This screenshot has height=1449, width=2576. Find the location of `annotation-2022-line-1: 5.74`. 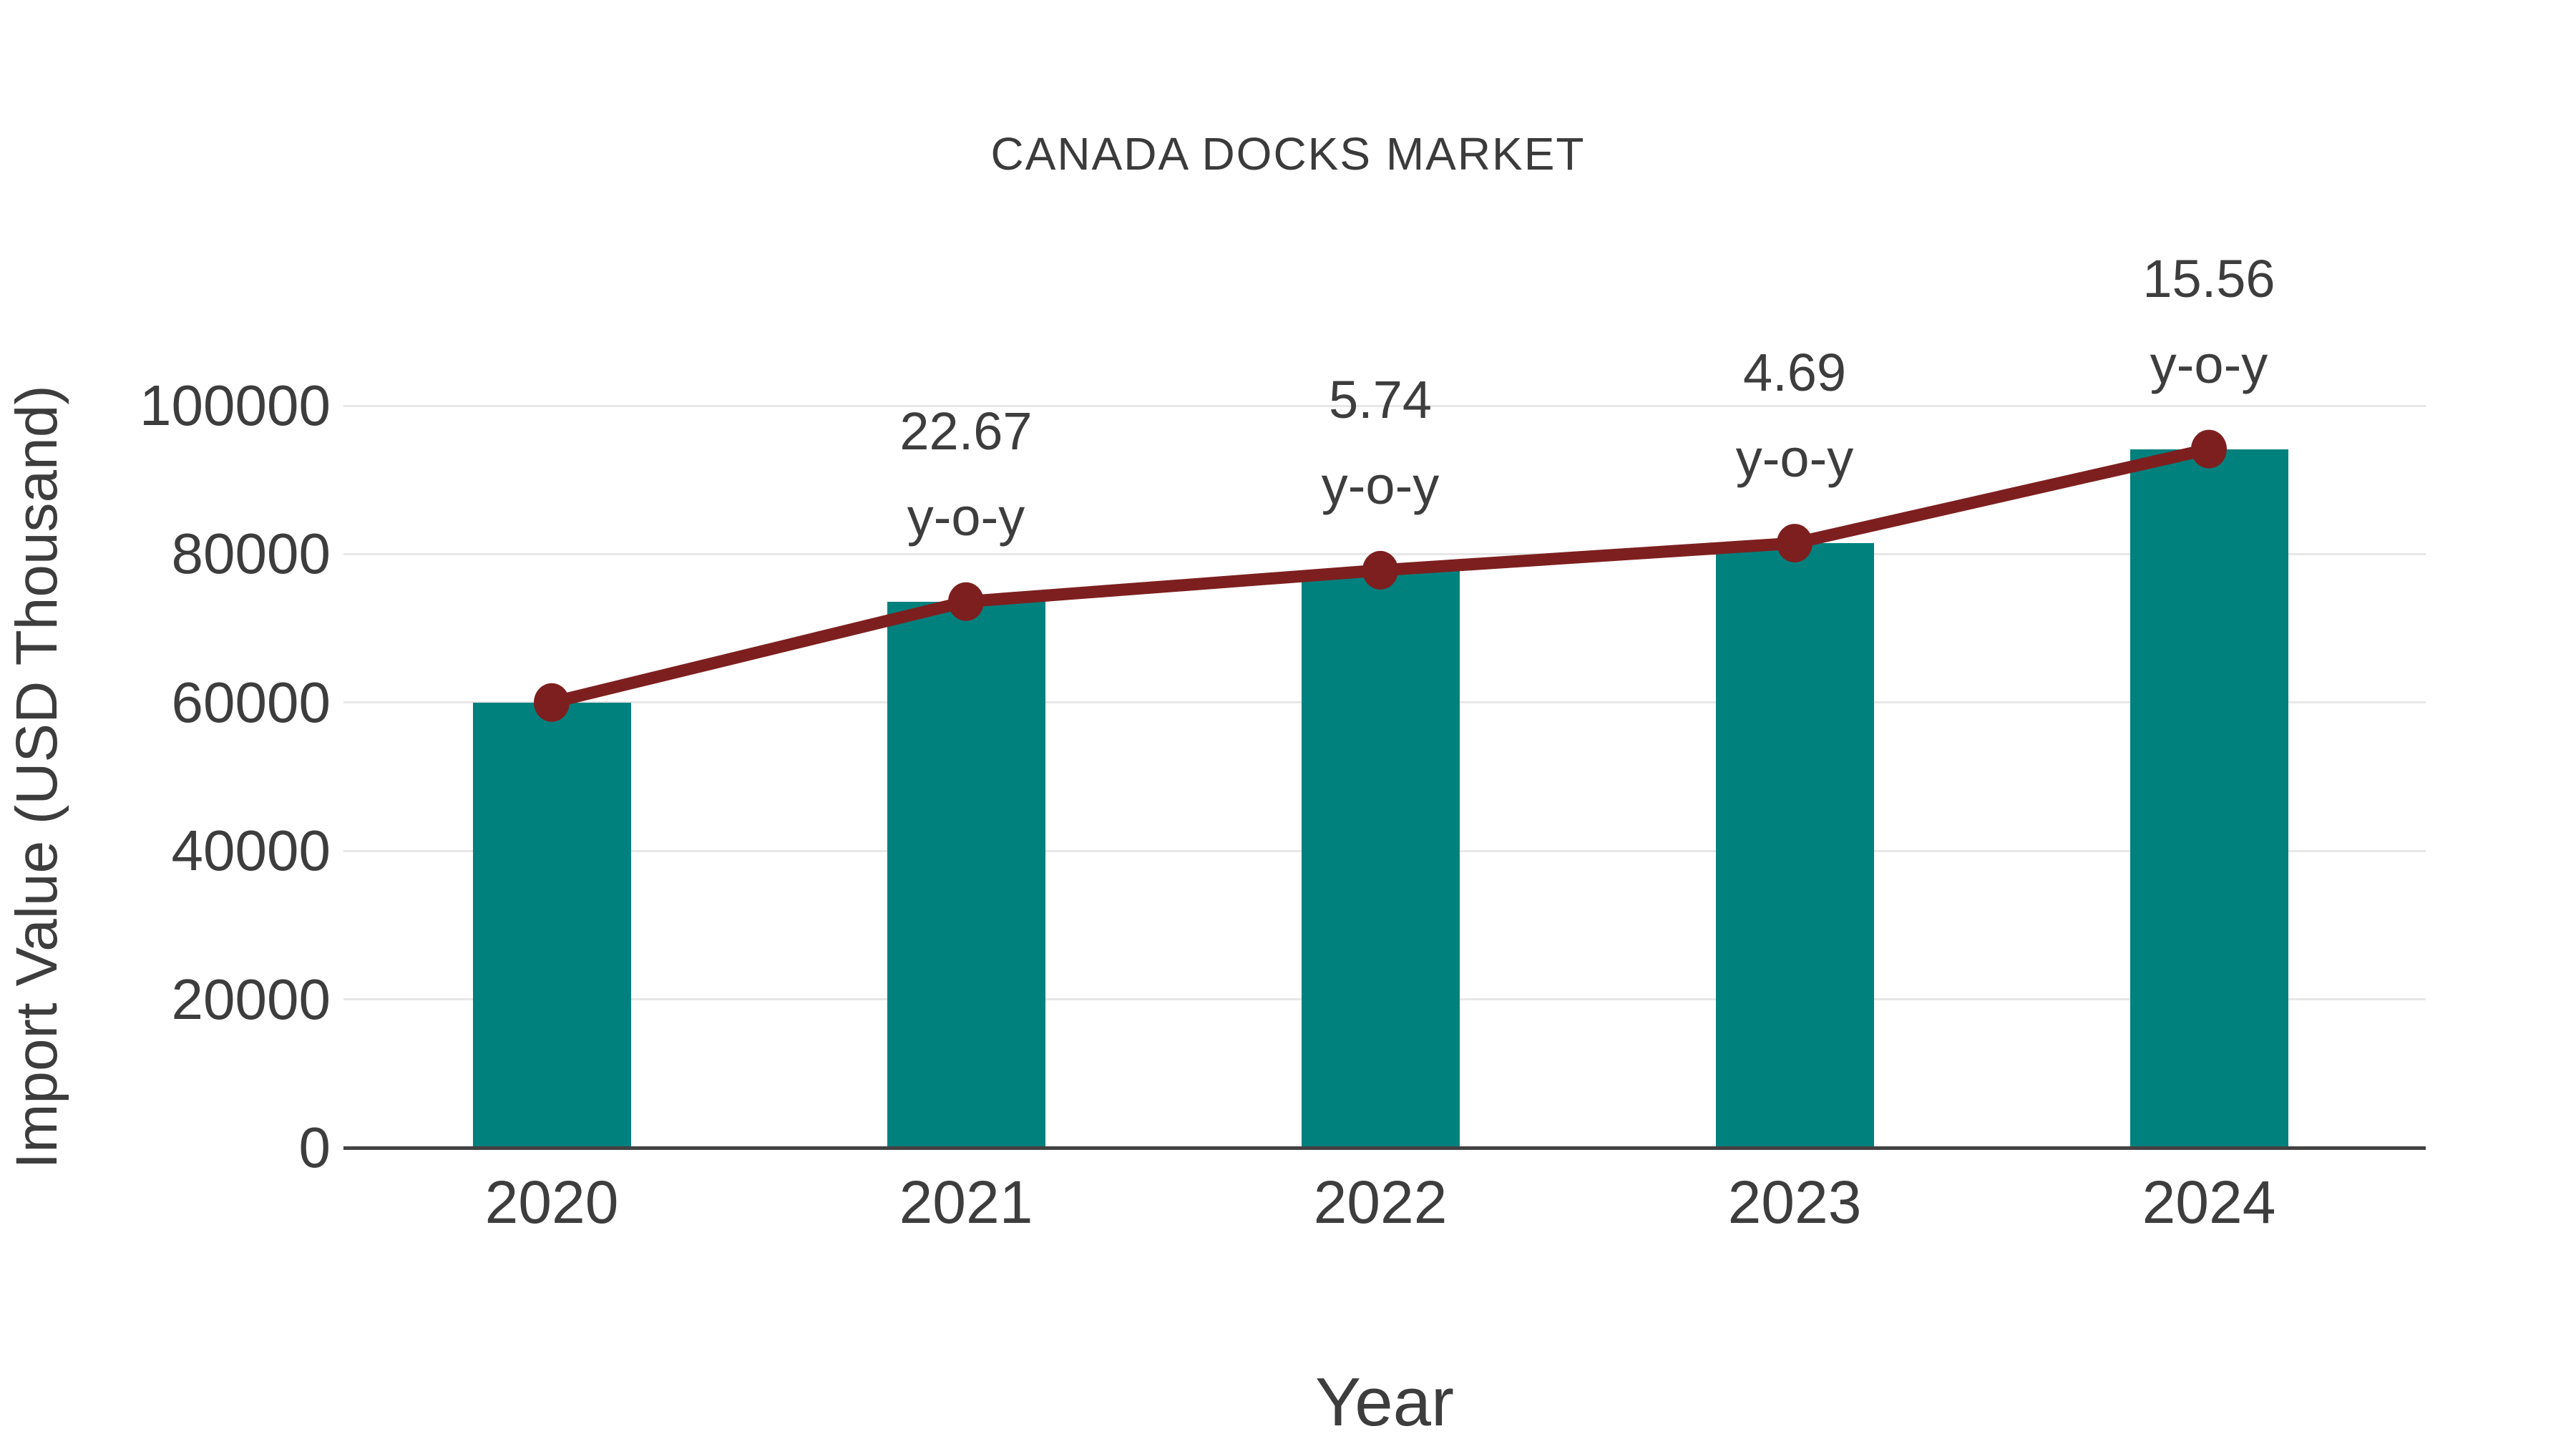

annotation-2022-line-1: 5.74 is located at coordinates (1380, 399).